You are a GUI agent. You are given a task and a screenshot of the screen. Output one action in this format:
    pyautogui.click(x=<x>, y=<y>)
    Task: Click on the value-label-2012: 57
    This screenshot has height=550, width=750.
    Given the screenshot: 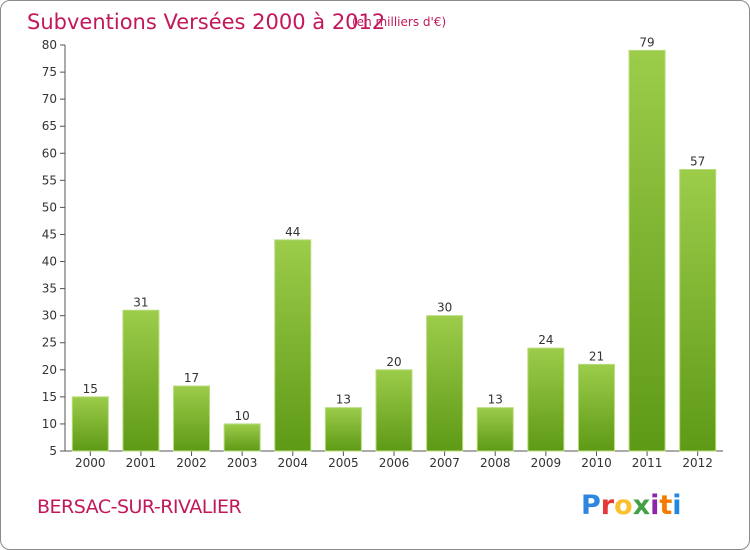 What is the action you would take?
    pyautogui.click(x=697, y=162)
    